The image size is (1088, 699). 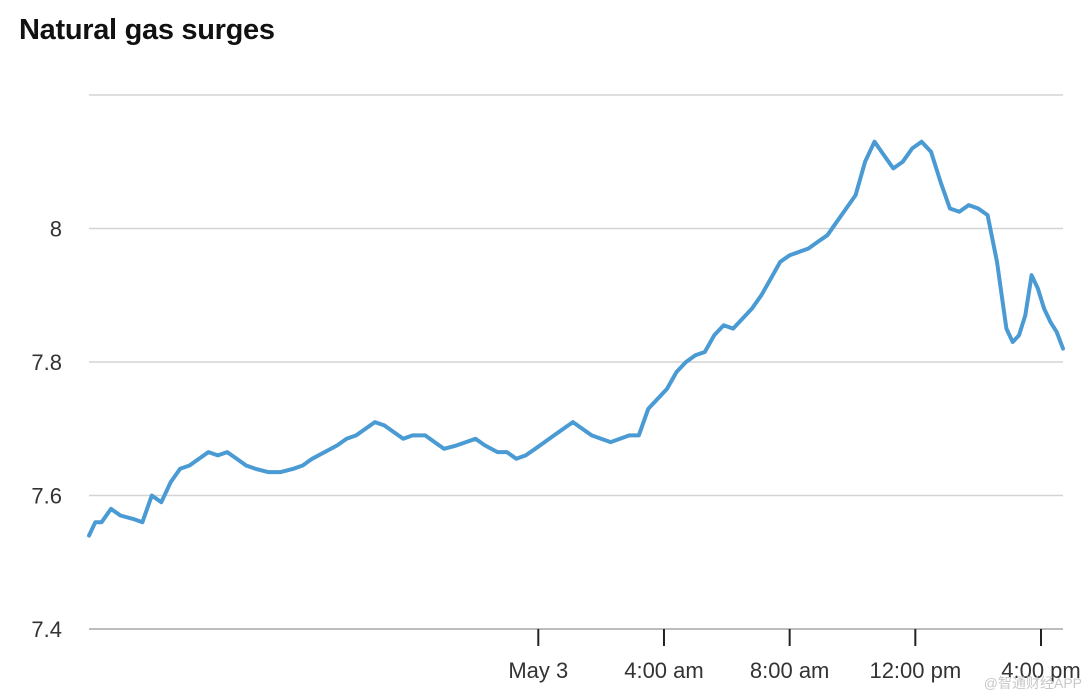 What do you see at coordinates (664, 670) in the screenshot?
I see `x-tick-label: 4:00 am` at bounding box center [664, 670].